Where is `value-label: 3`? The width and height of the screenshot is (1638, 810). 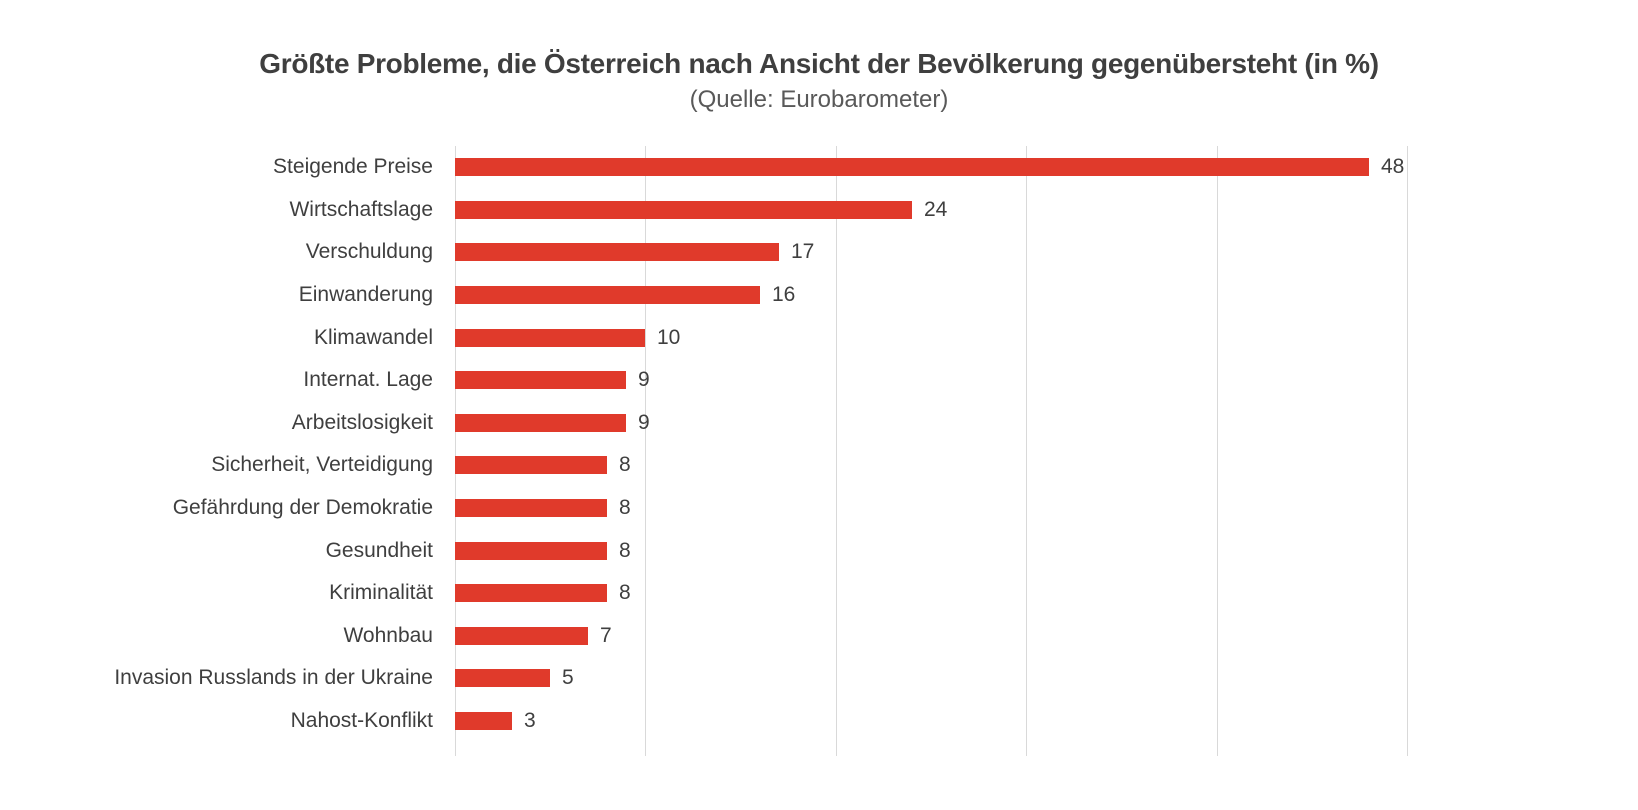 value-label: 3 is located at coordinates (530, 721).